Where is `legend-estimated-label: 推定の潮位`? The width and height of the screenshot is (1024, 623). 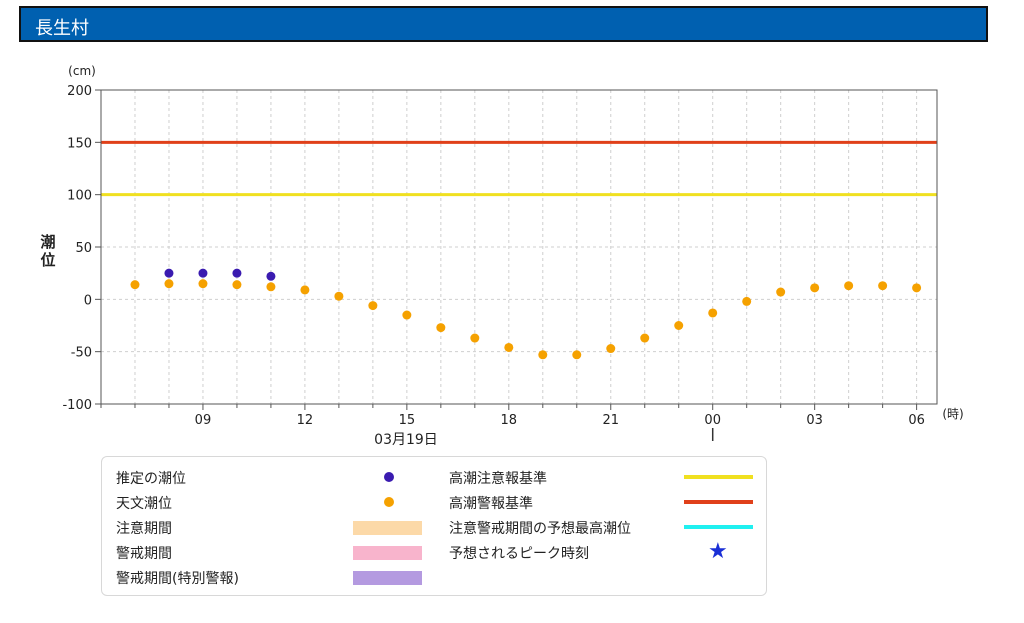
legend-estimated-label: 推定の潮位 is located at coordinates (151, 479).